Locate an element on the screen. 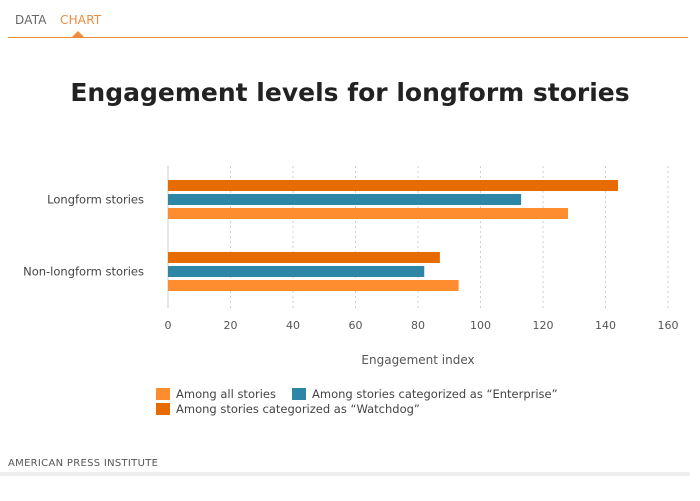 The height and width of the screenshot is (501, 700). x-tick-label: 100 is located at coordinates (480, 325).